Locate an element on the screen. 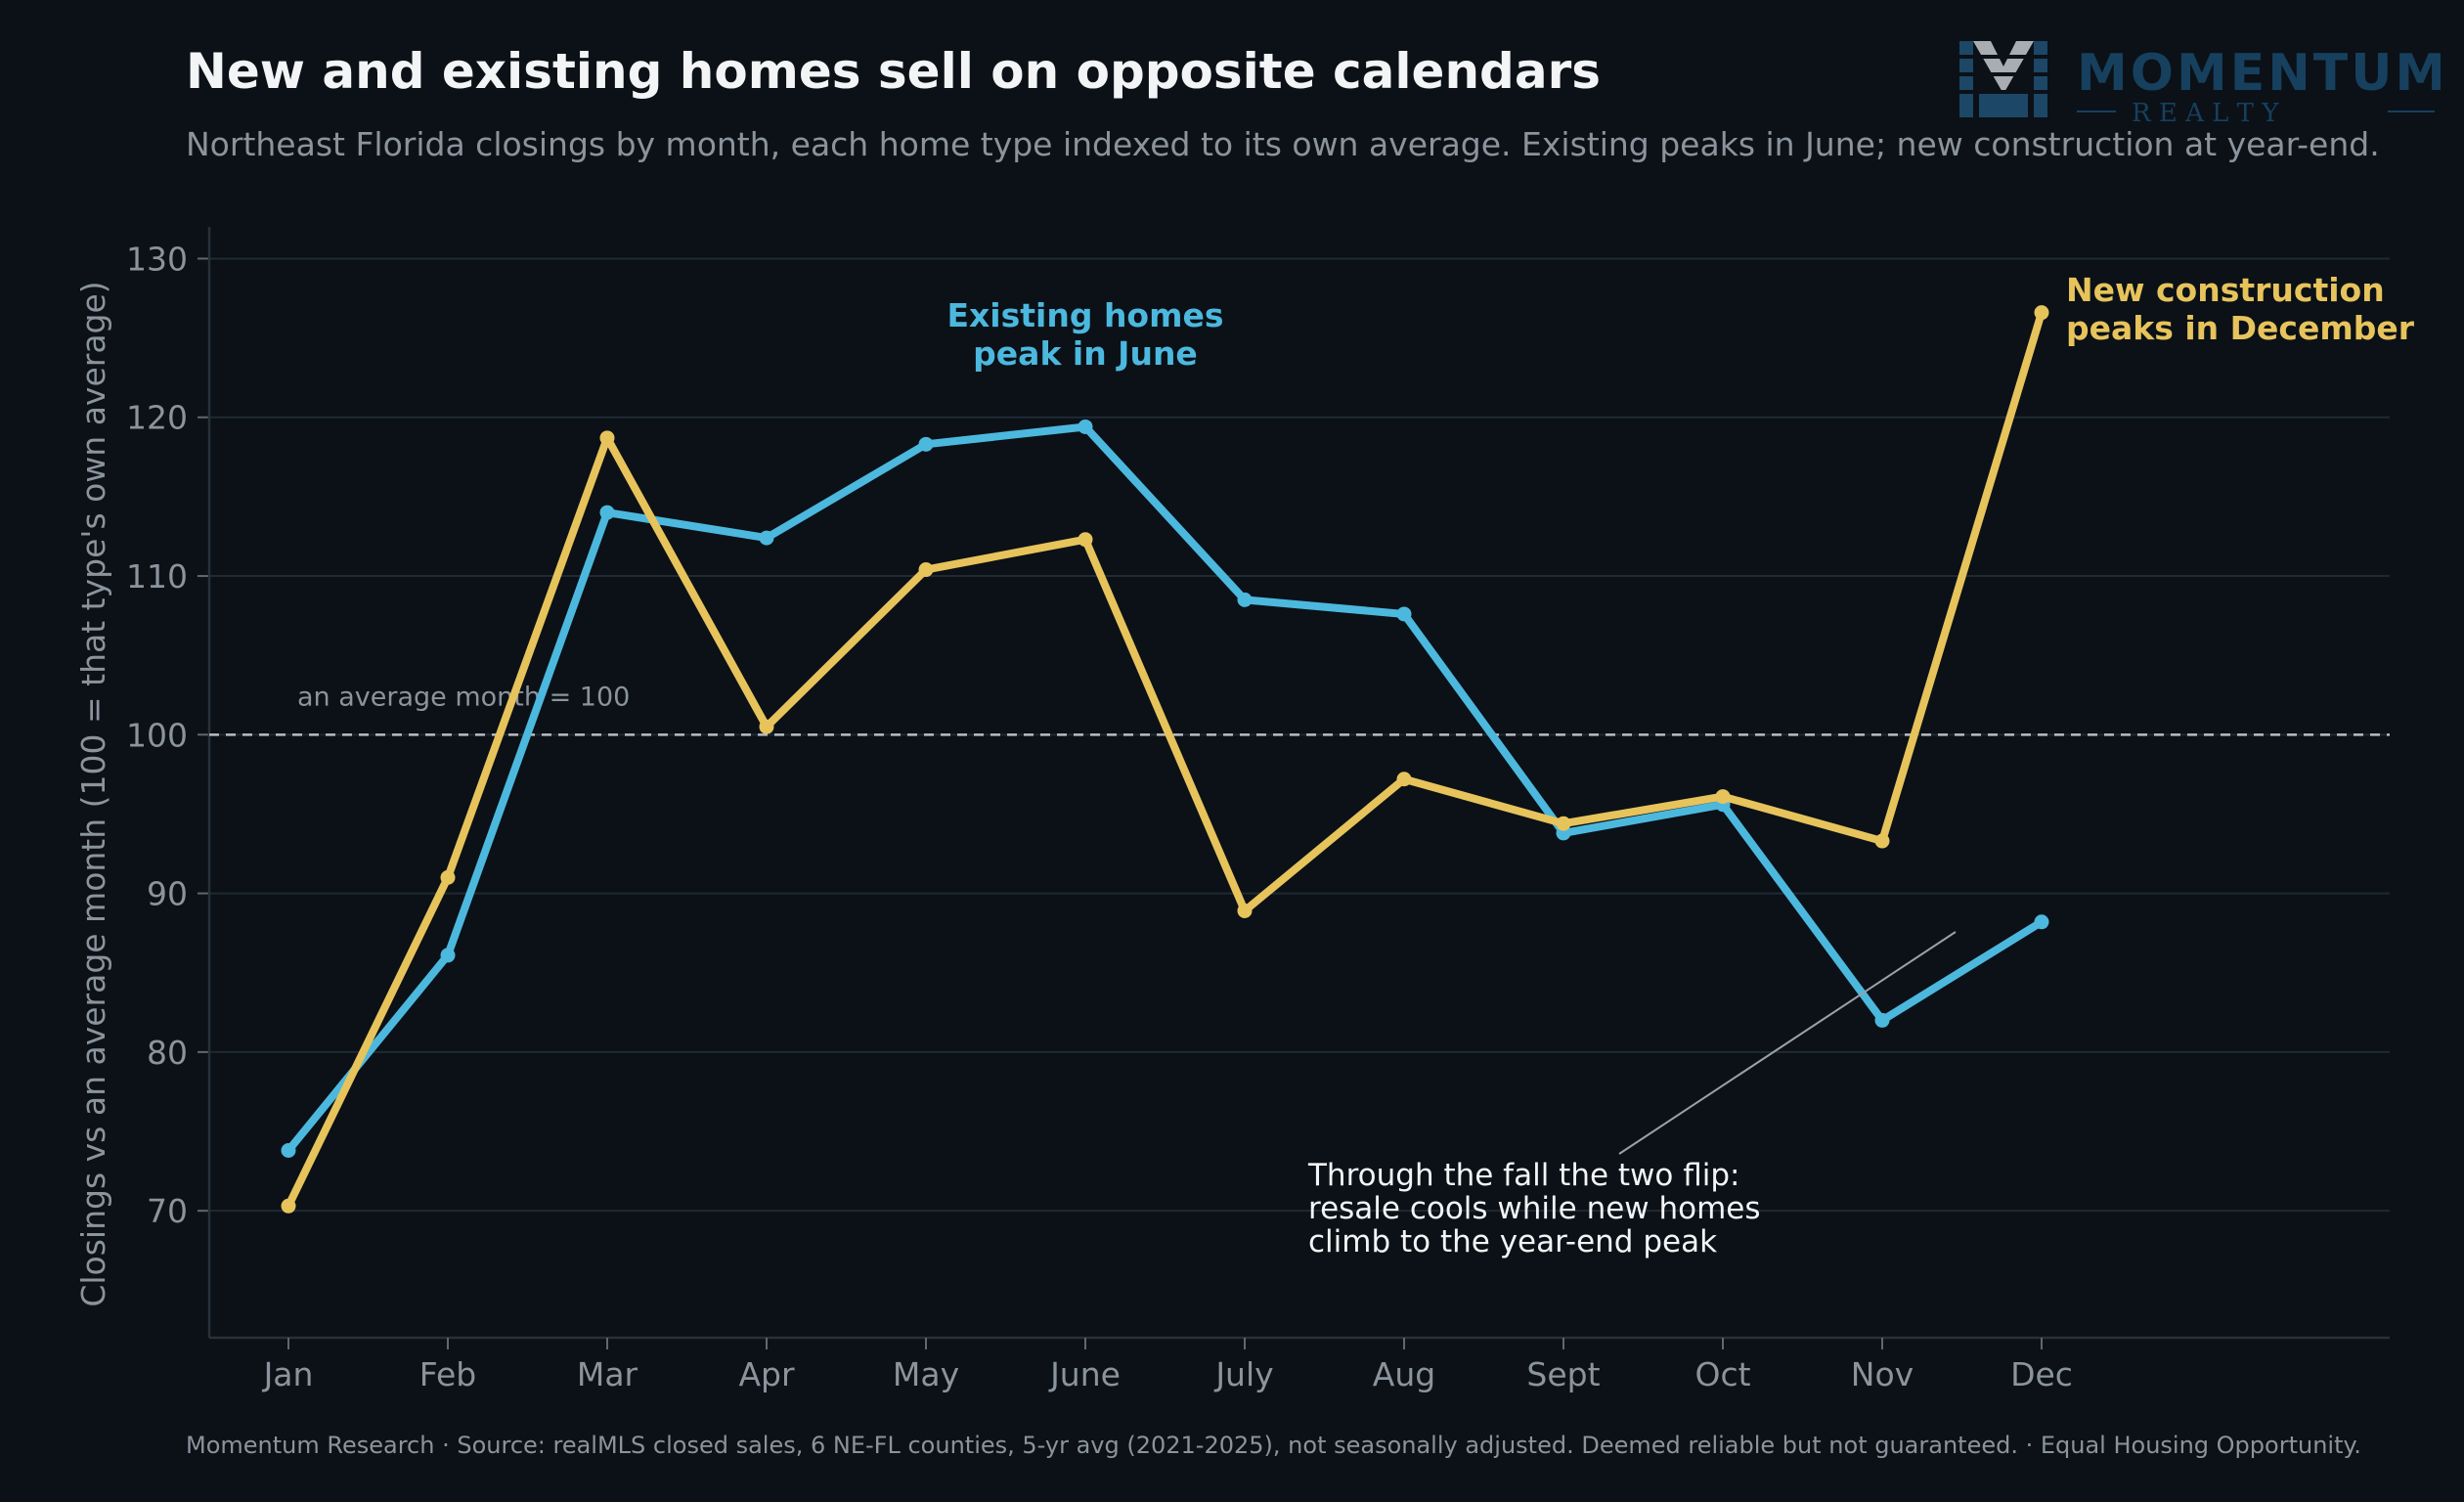  x-tick-label: Nov is located at coordinates (1882, 1374).